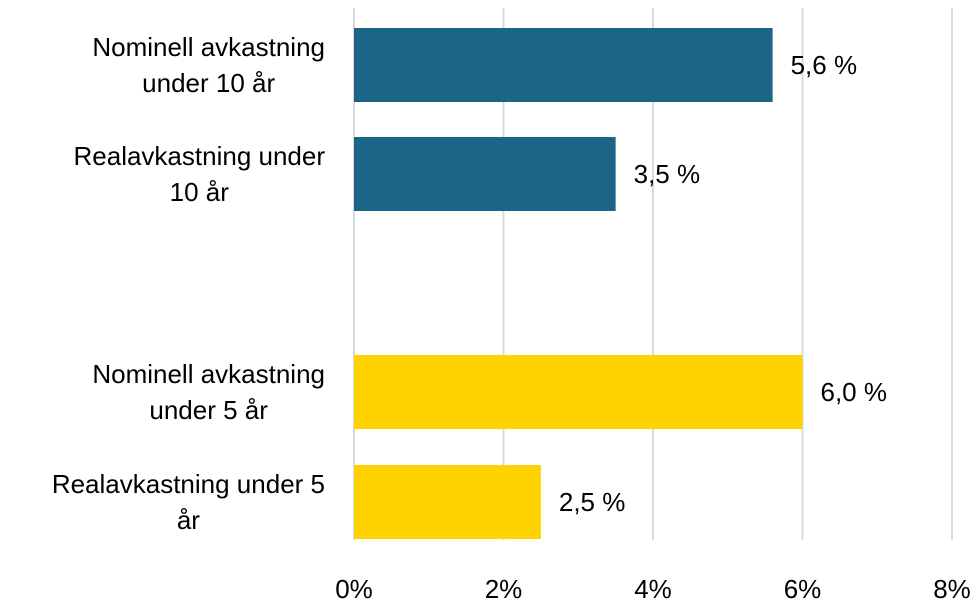  What do you see at coordinates (208, 410) in the screenshot?
I see `category-label-2-line-1: under 5 år` at bounding box center [208, 410].